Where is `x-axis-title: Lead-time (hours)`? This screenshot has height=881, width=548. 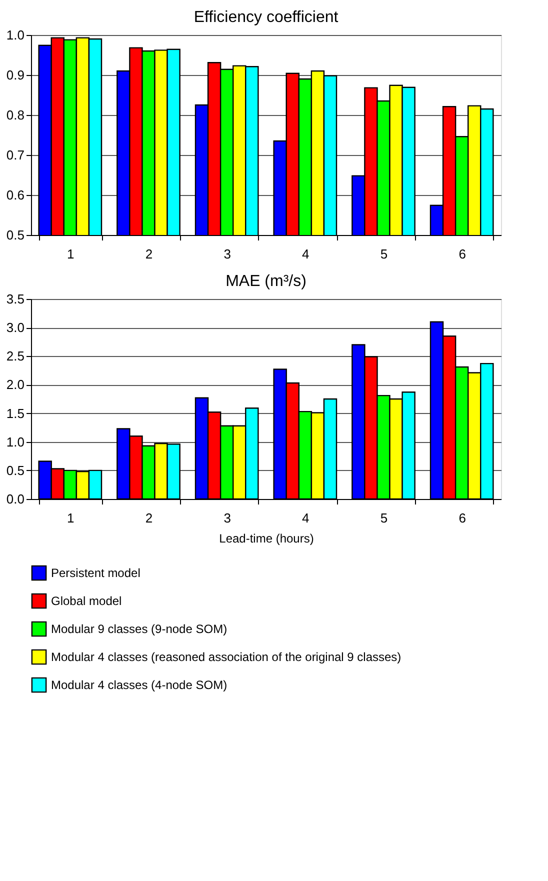
x-axis-title: Lead-time (hours) is located at coordinates (266, 539).